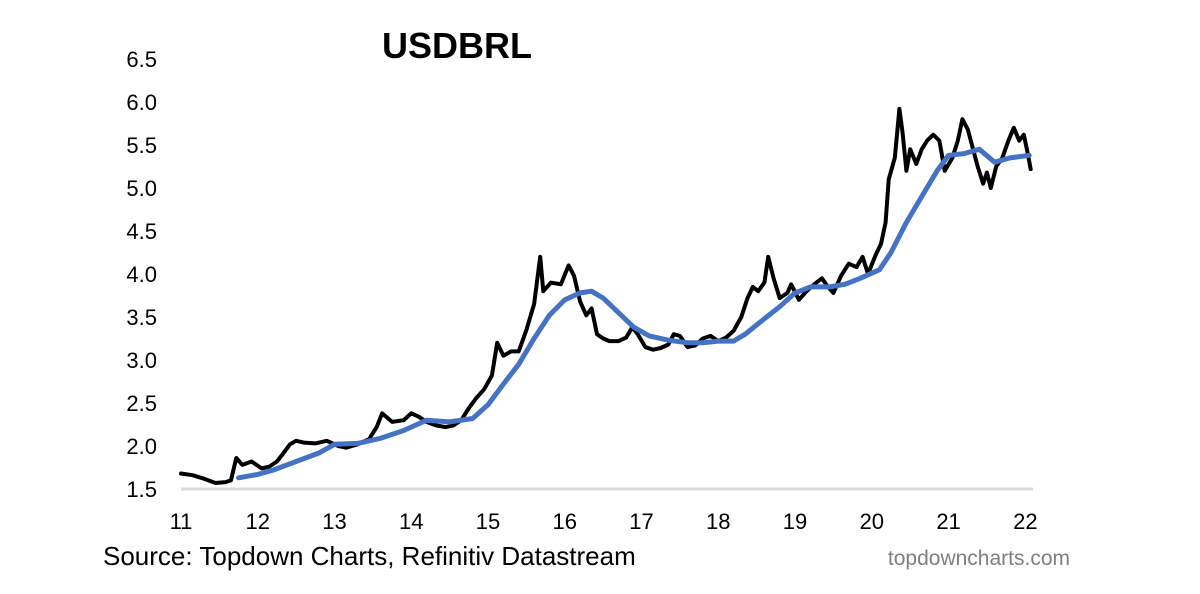  Describe the element at coordinates (141, 489) in the screenshot. I see `y-tick-label: 1.5` at that location.